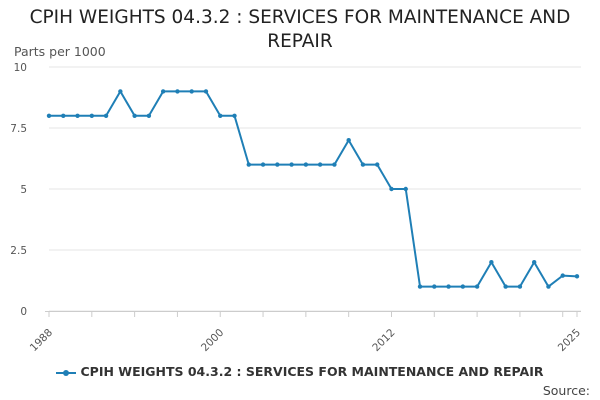 The height and width of the screenshot is (400, 600). I want to click on source-label: Source:, so click(566, 390).